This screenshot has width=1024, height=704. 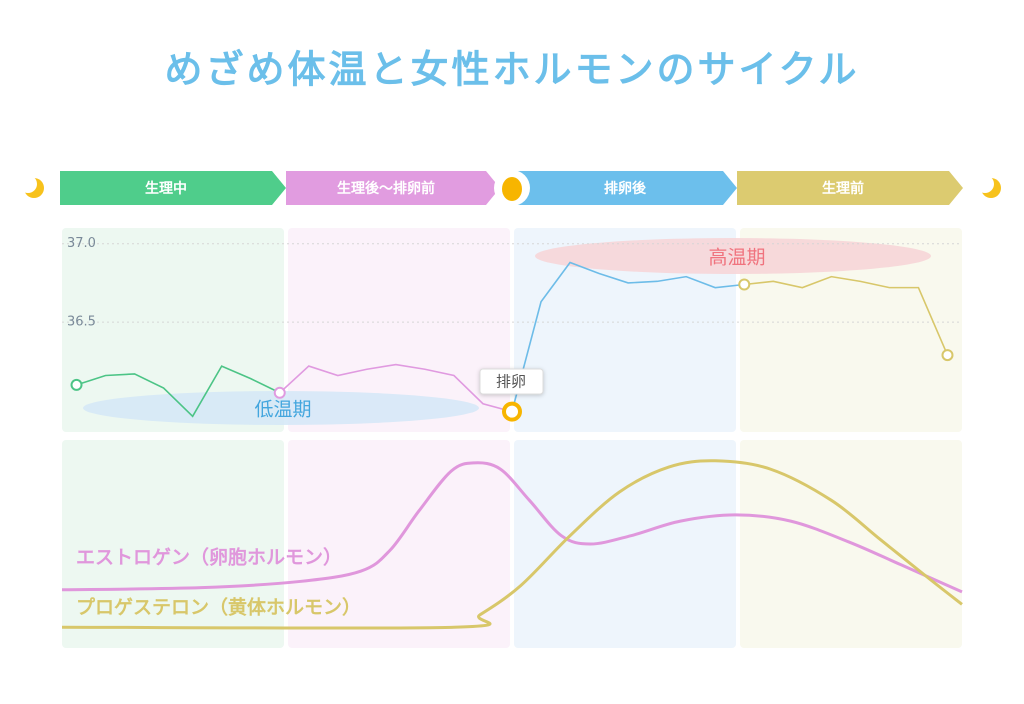 I want to click on annotation: 高温期, so click(x=736, y=258).